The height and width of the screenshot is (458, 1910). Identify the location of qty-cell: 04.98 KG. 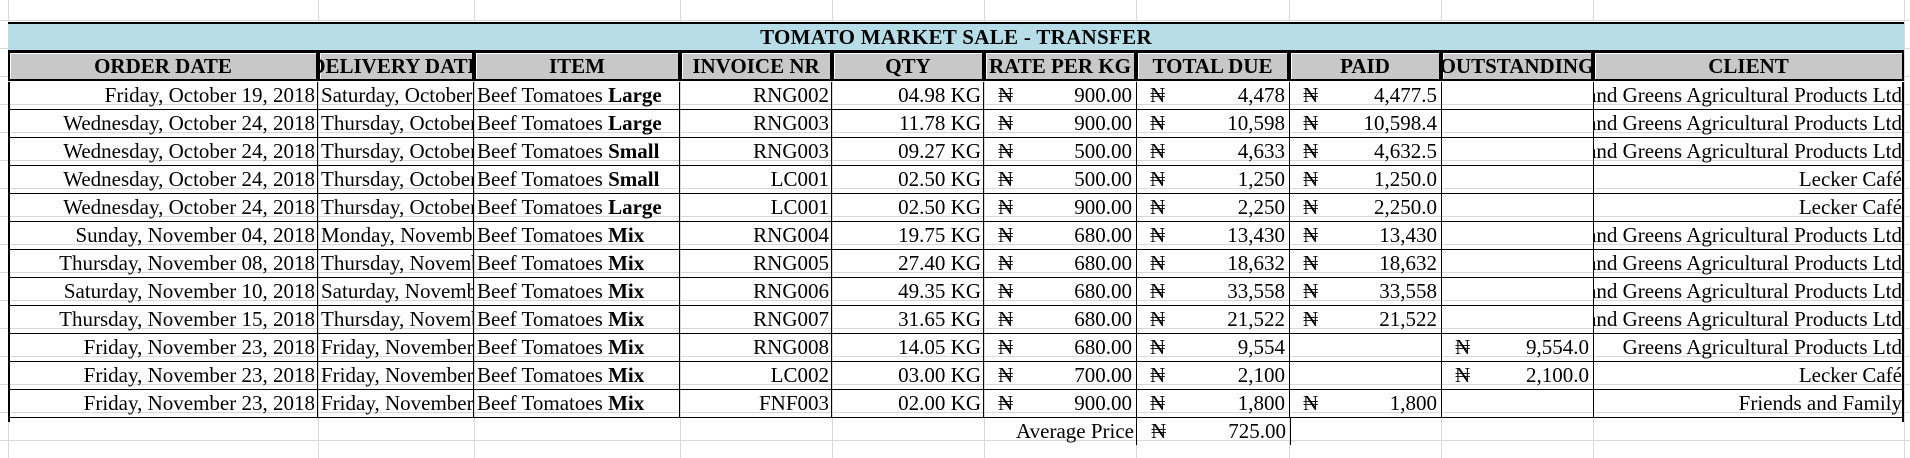
(908, 95).